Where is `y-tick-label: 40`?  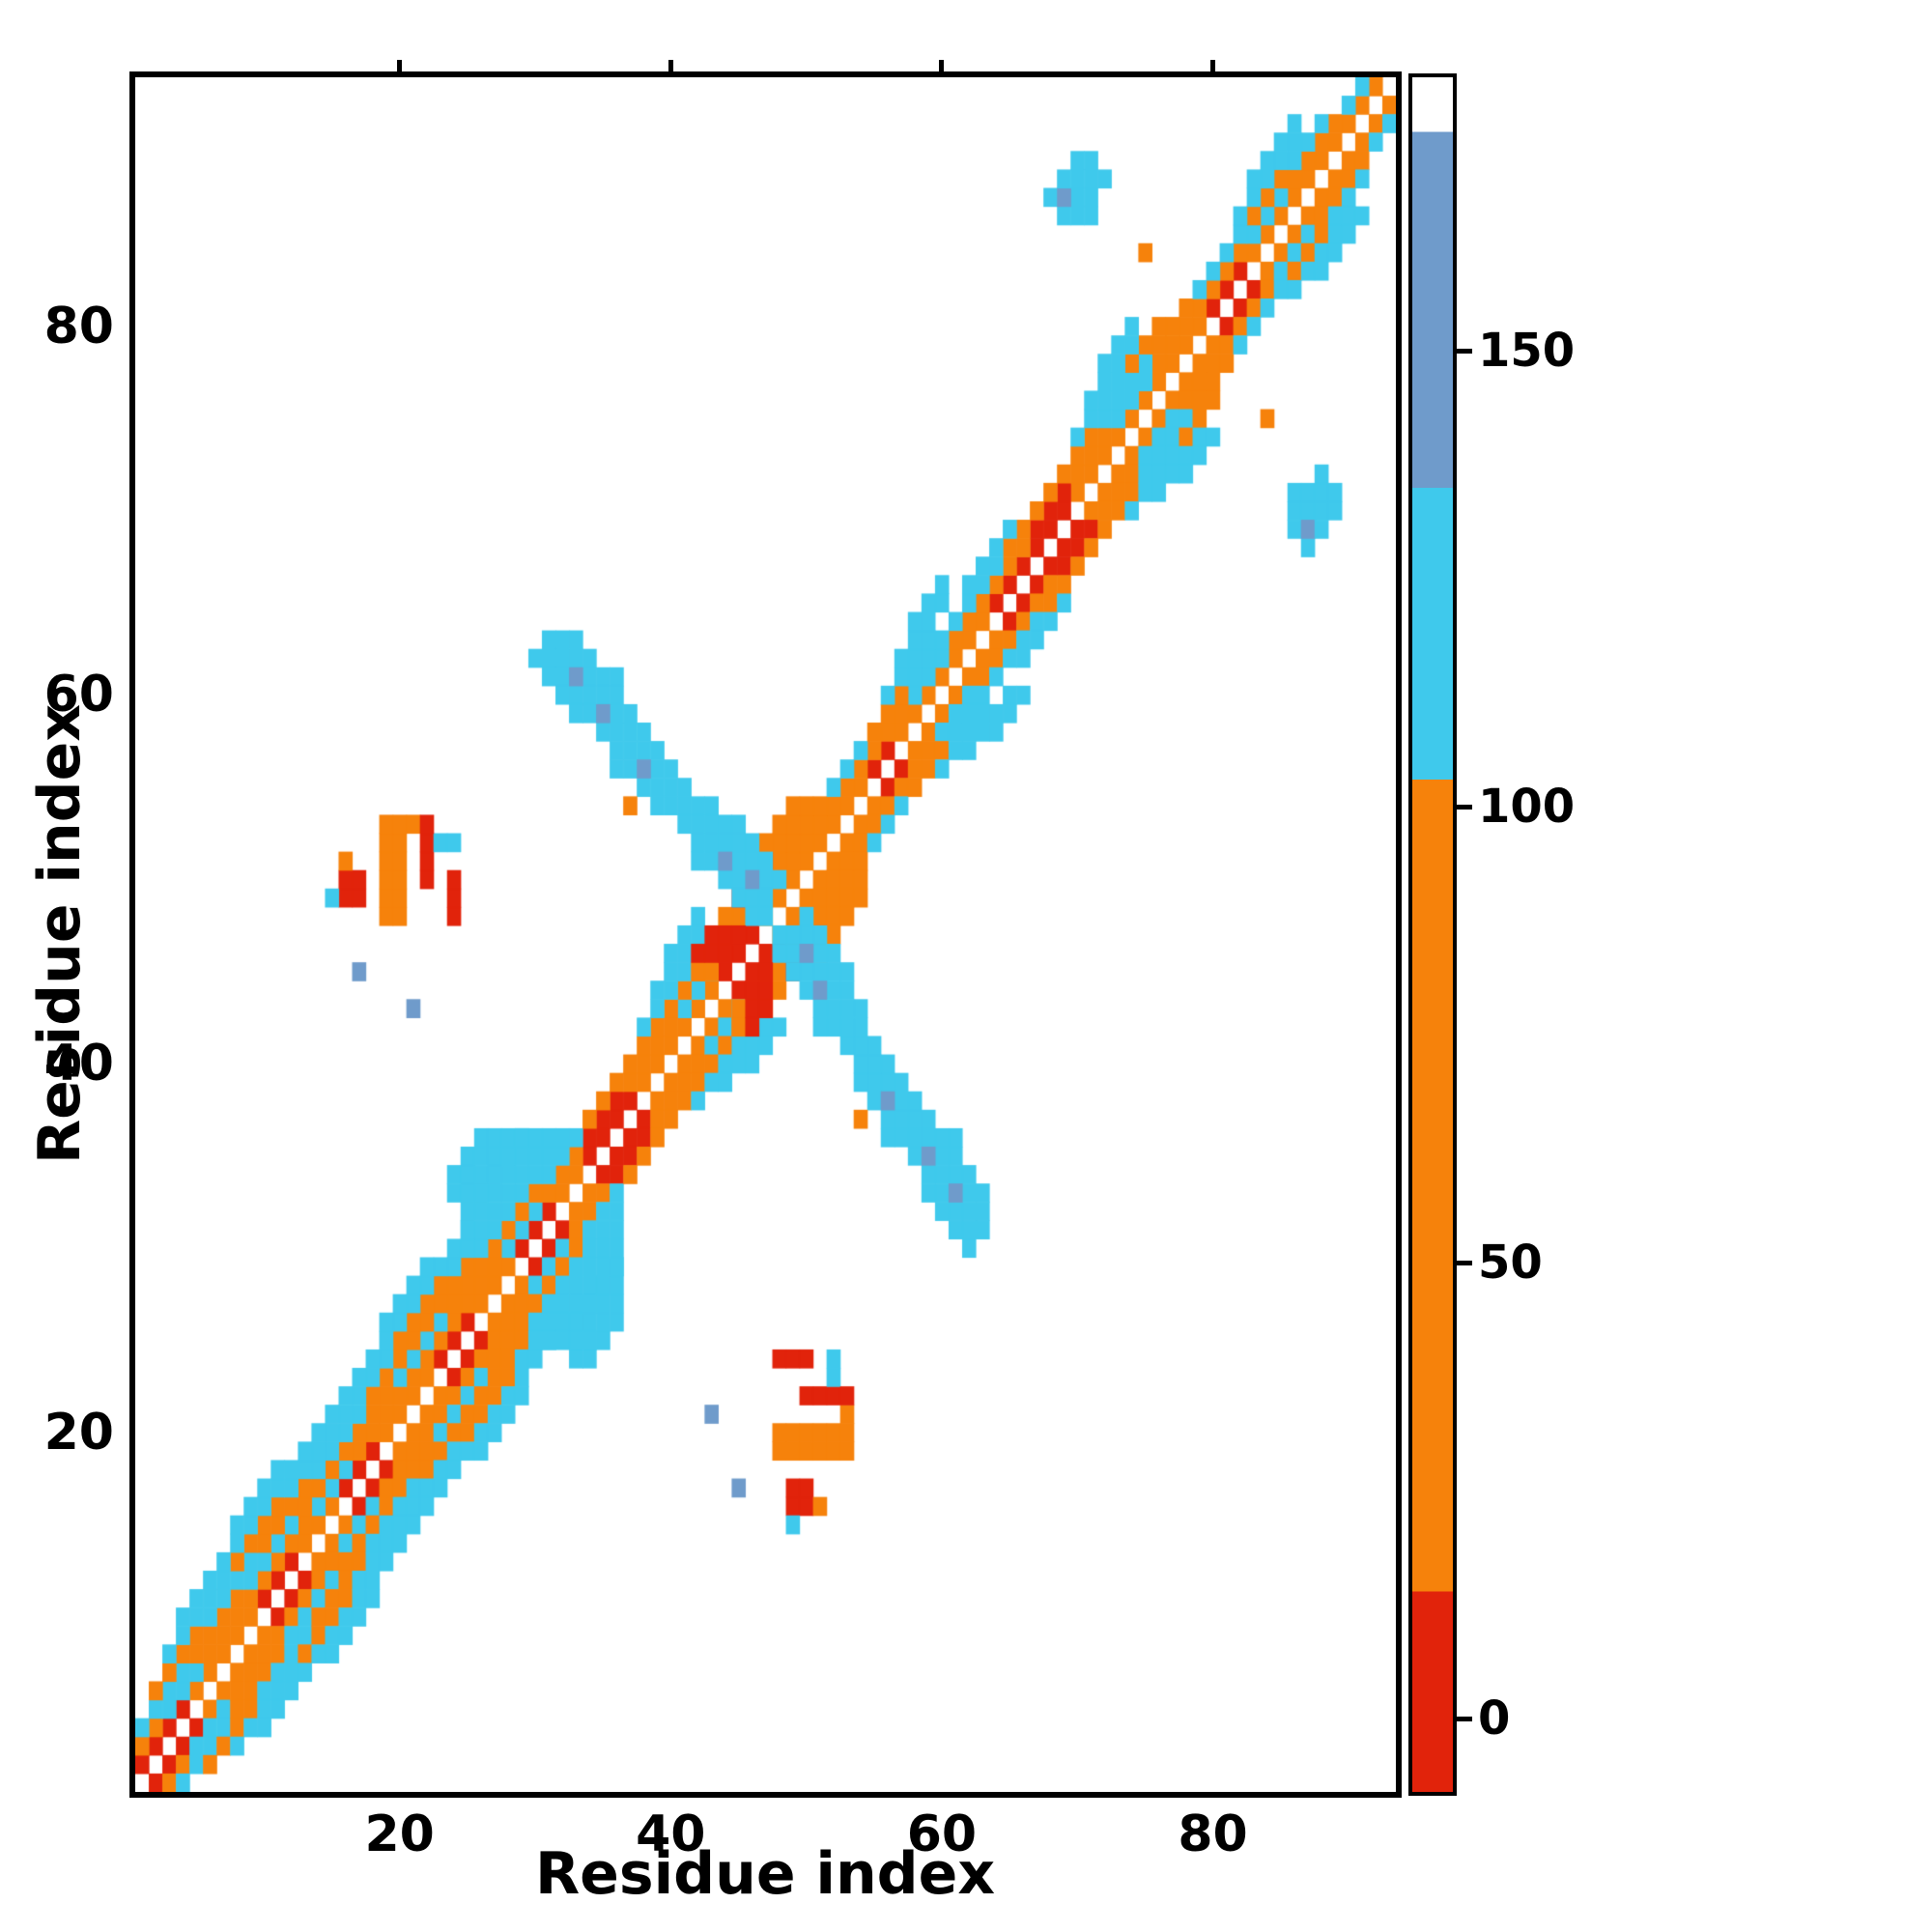
y-tick-label: 40 is located at coordinates (78, 1064).